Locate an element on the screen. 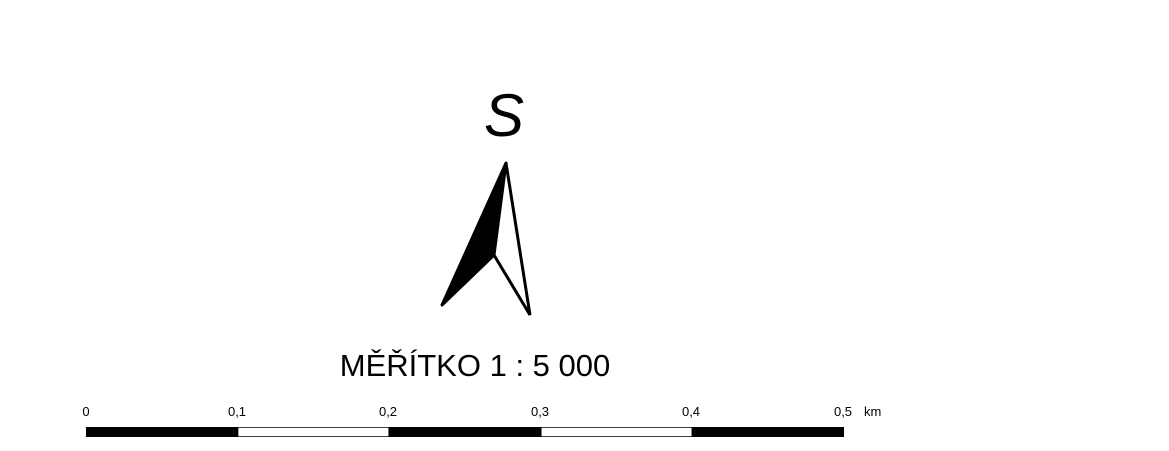 The width and height of the screenshot is (1169, 451). scale-tick-label-5: 0,5 is located at coordinates (843, 411).